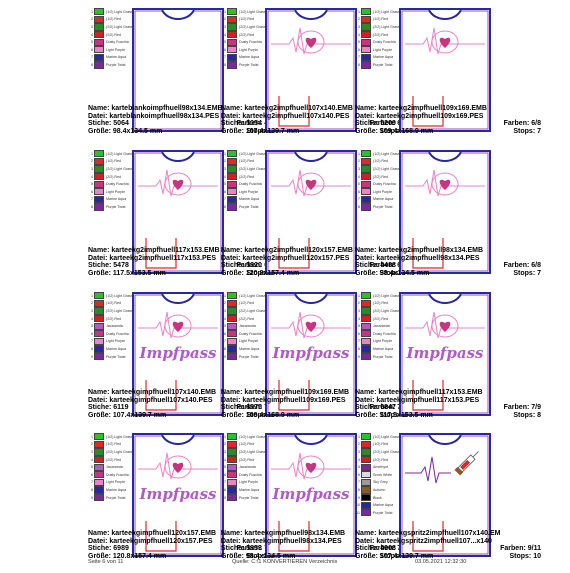 This screenshot has width=570, height=573. What do you see at coordinates (358, 512) in the screenshot?
I see `swatch-number: 11` at bounding box center [358, 512].